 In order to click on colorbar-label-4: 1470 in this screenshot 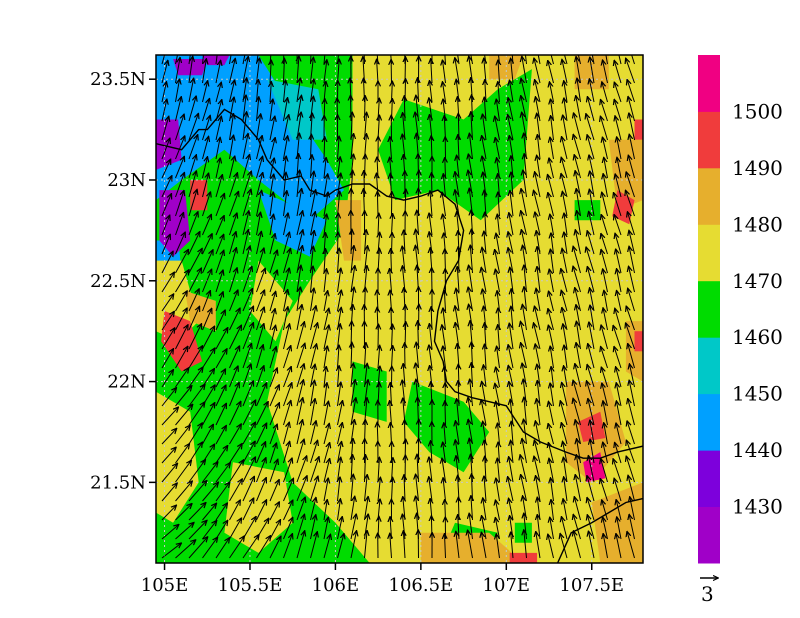, I will do `click(757, 281)`.